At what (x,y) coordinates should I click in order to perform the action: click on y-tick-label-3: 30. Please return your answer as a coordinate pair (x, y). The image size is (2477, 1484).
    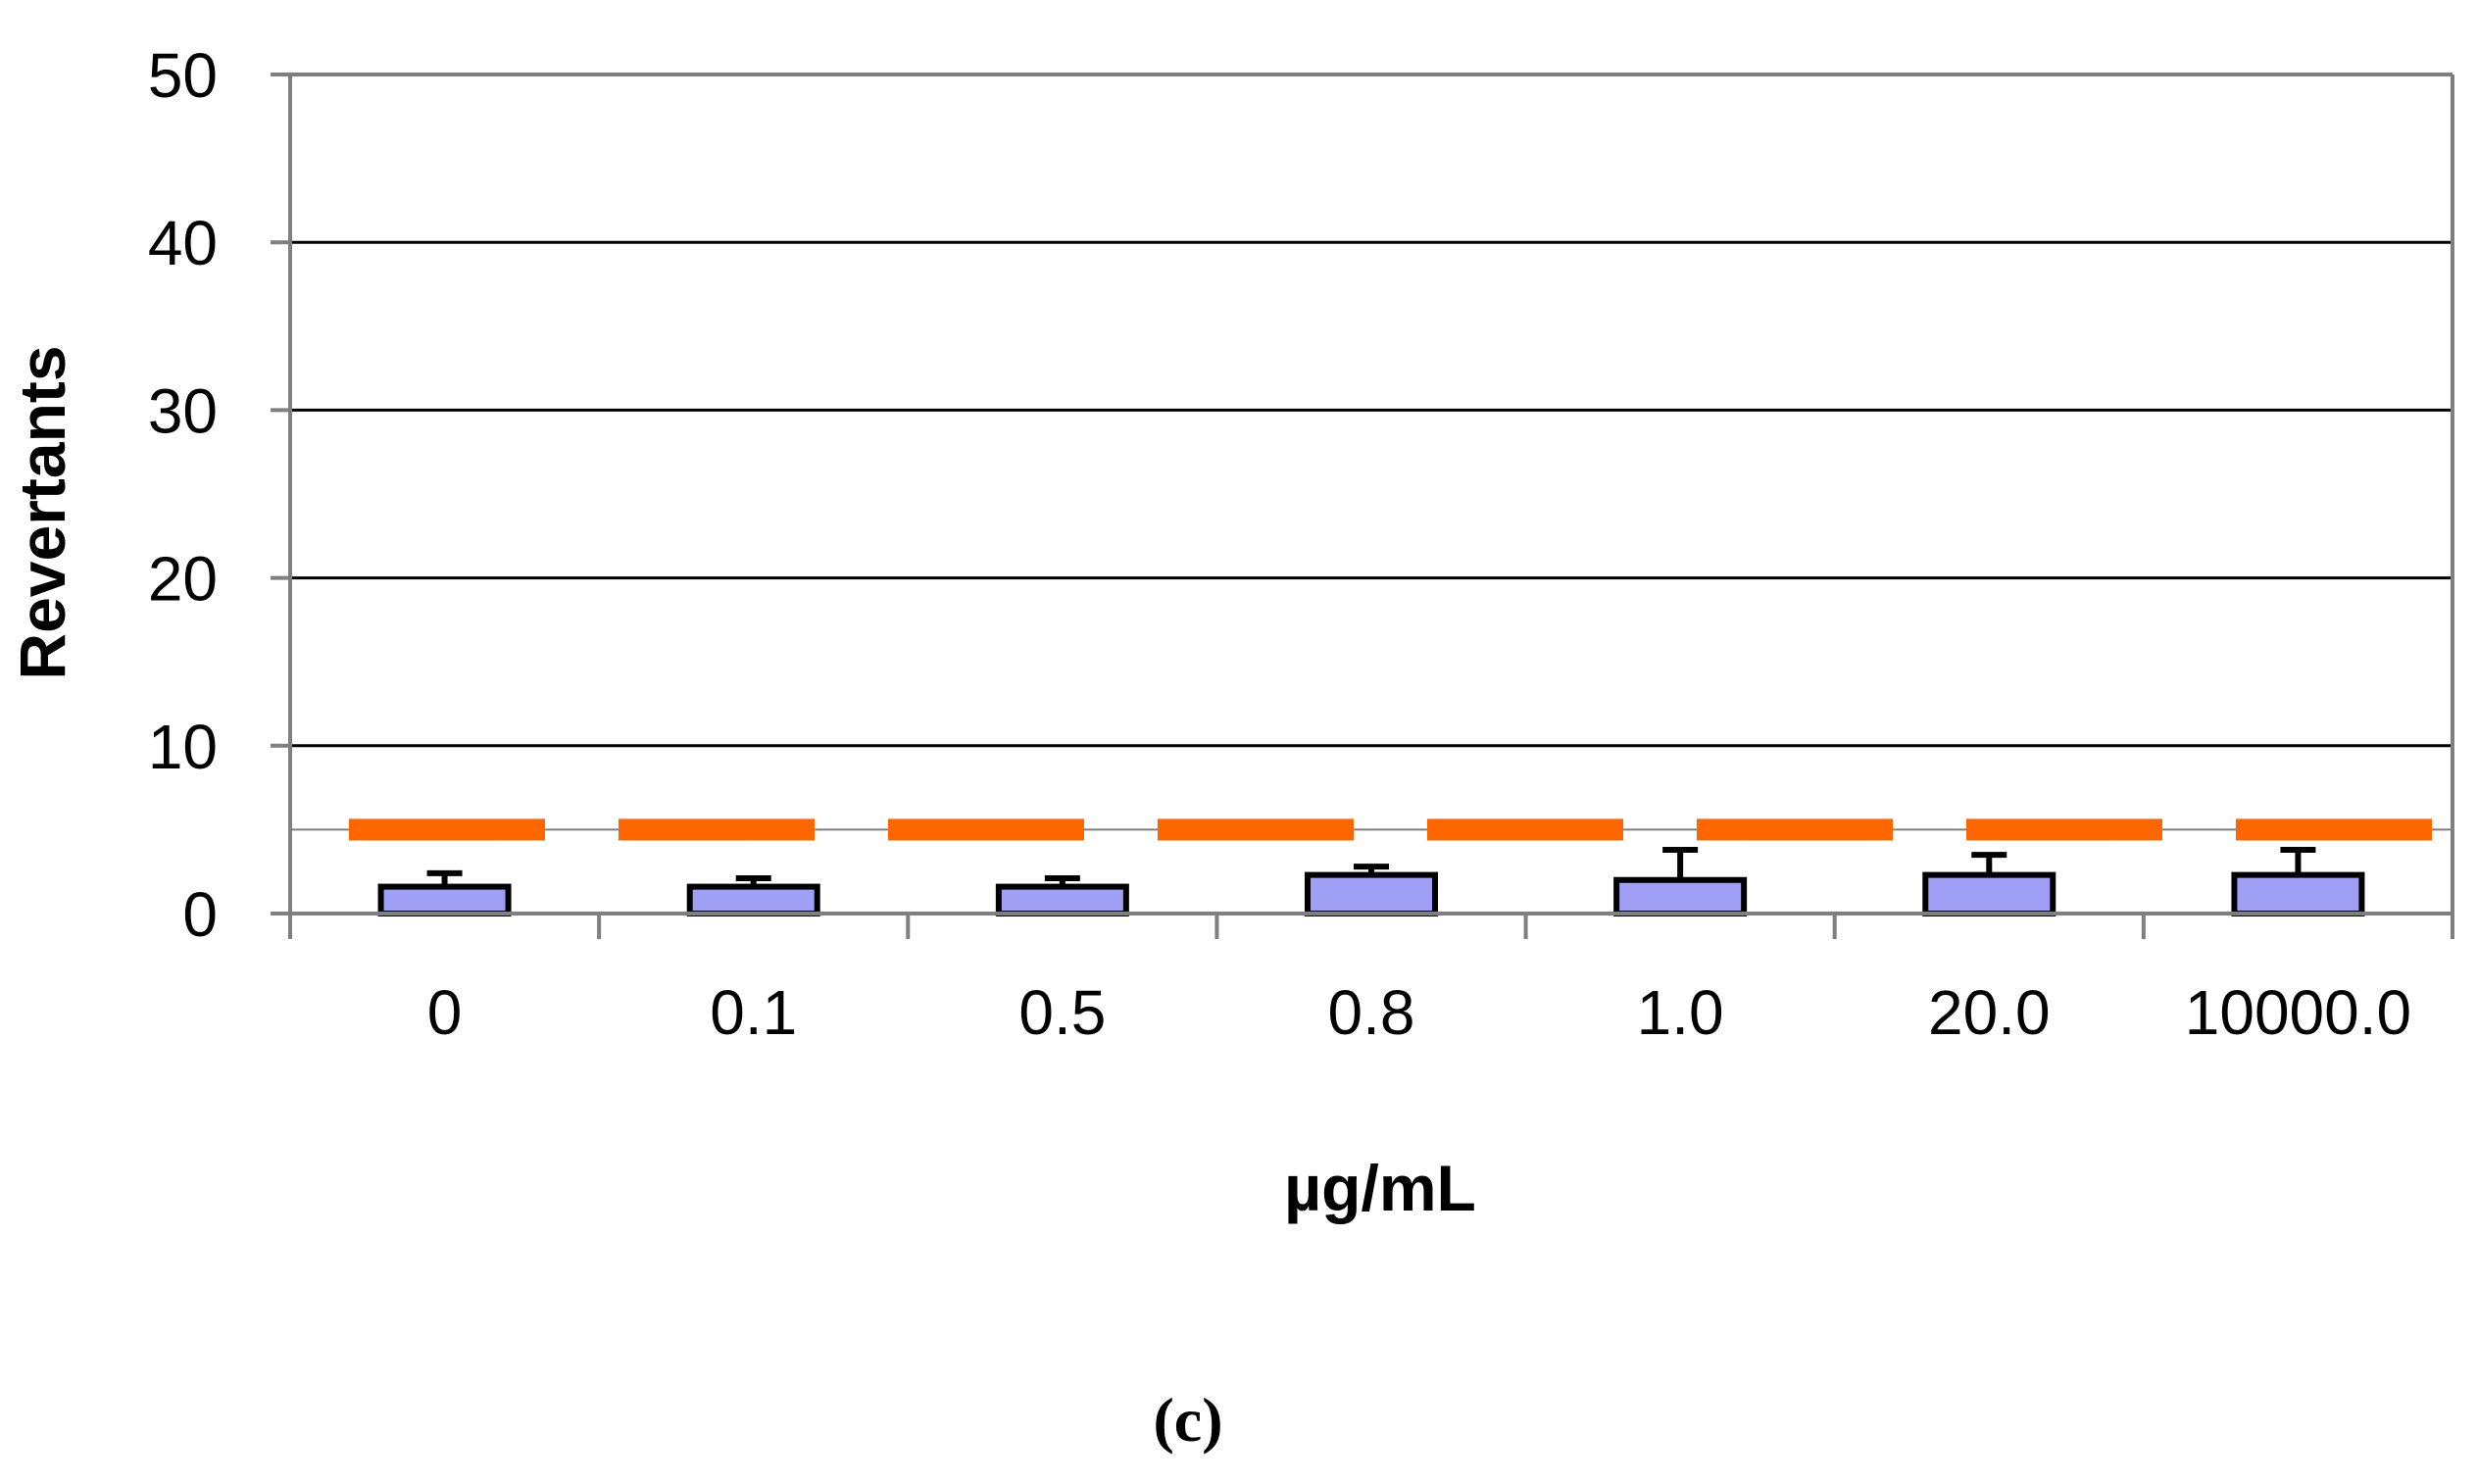
    Looking at the image, I should click on (183, 411).